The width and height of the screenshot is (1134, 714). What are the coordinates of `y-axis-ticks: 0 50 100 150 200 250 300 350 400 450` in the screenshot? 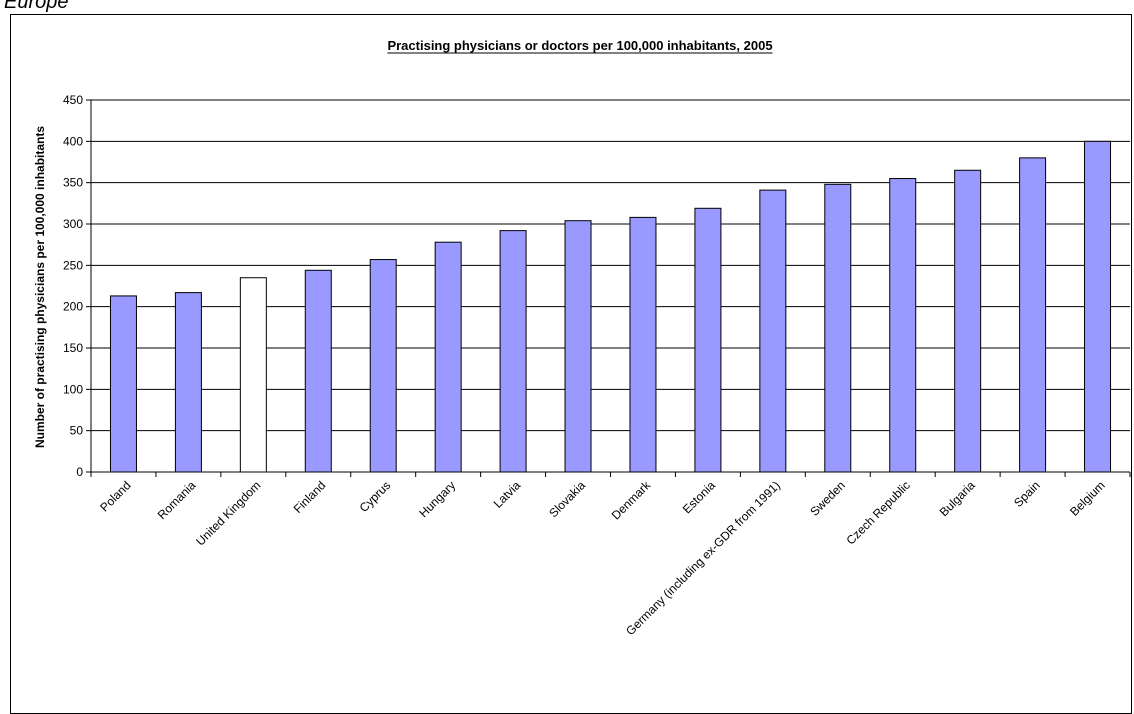 It's located at (77, 286).